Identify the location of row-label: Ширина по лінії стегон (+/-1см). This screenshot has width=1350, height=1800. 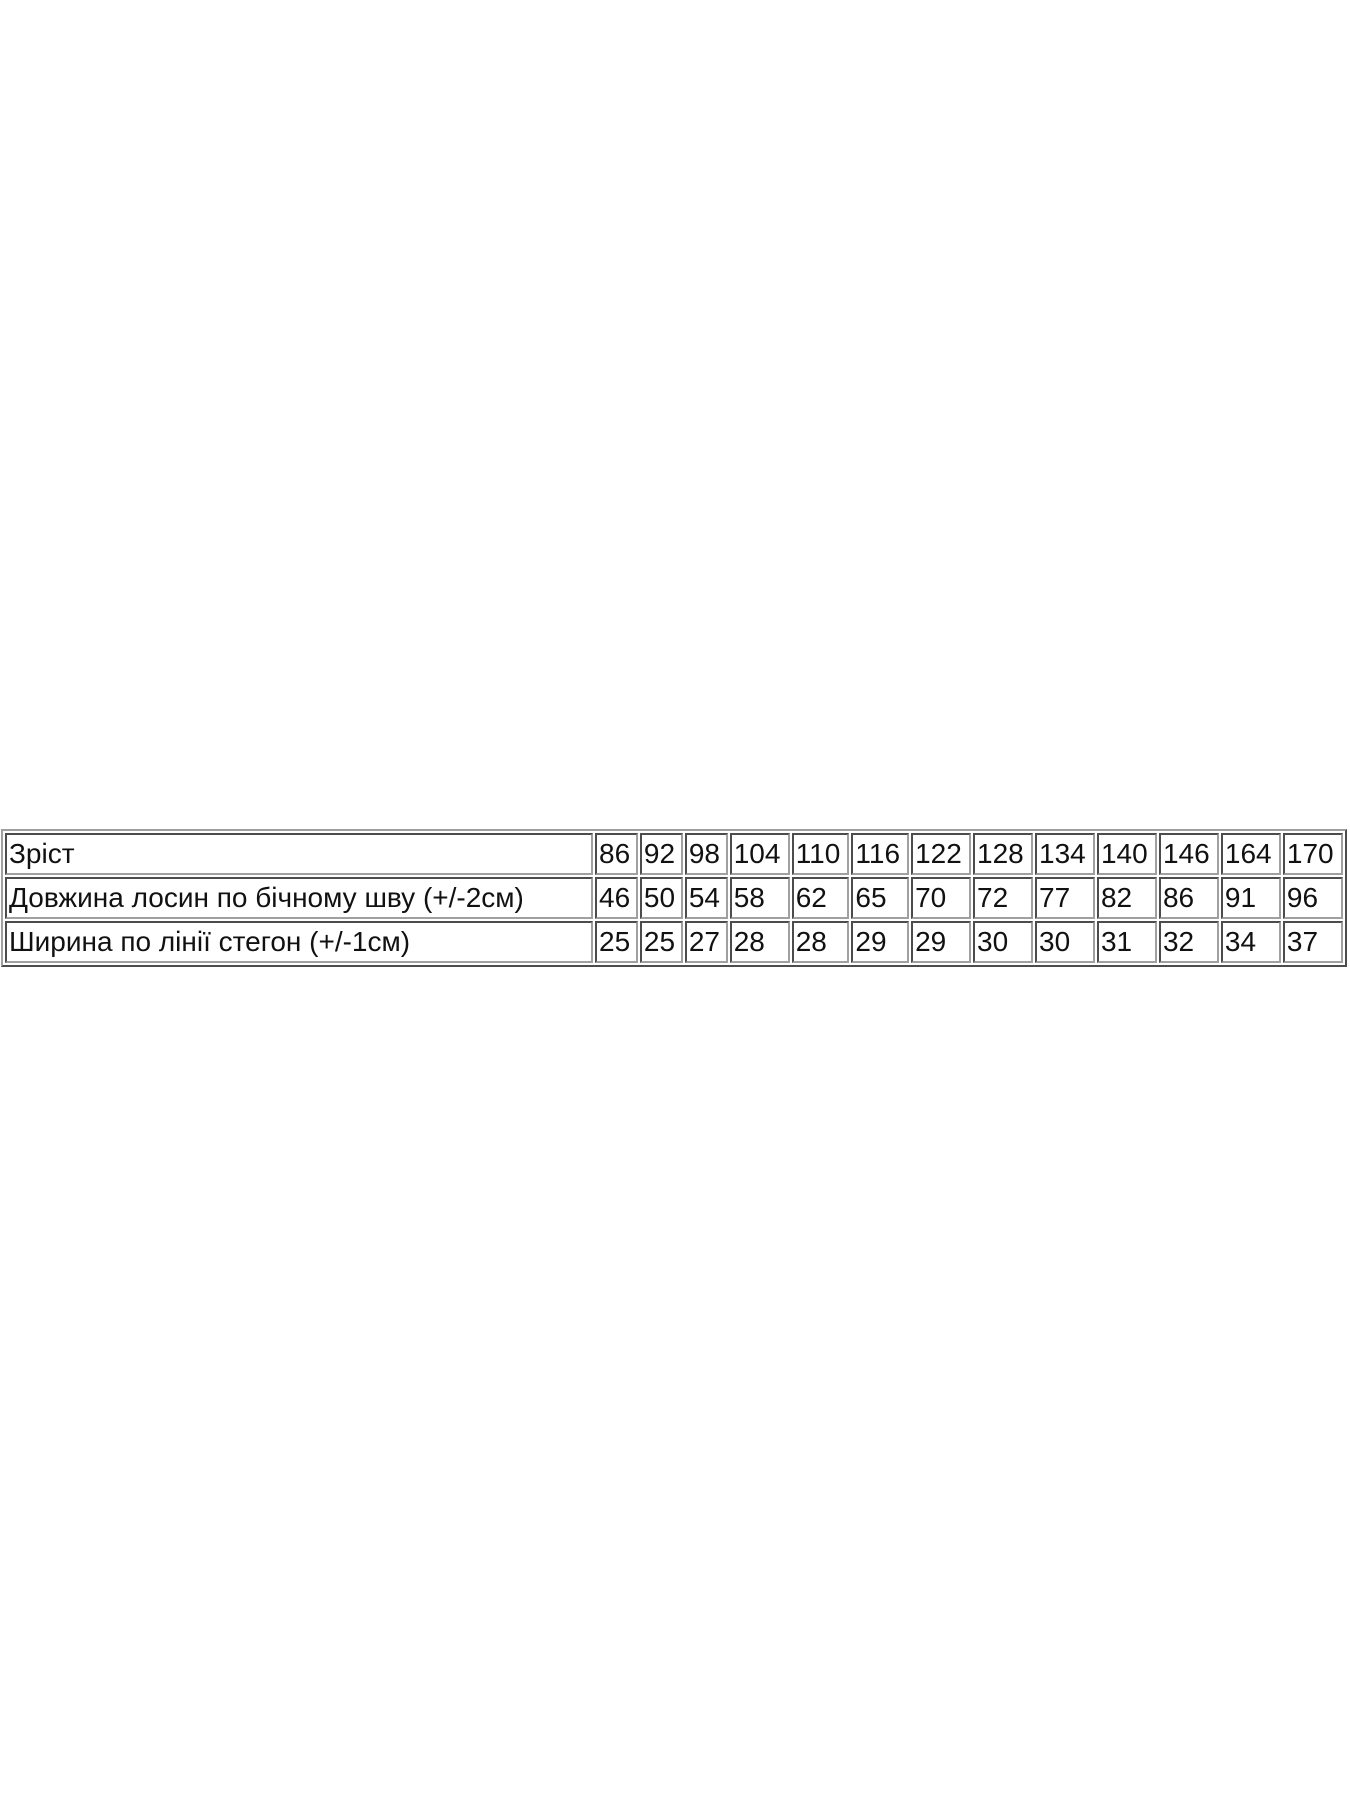
(299, 942).